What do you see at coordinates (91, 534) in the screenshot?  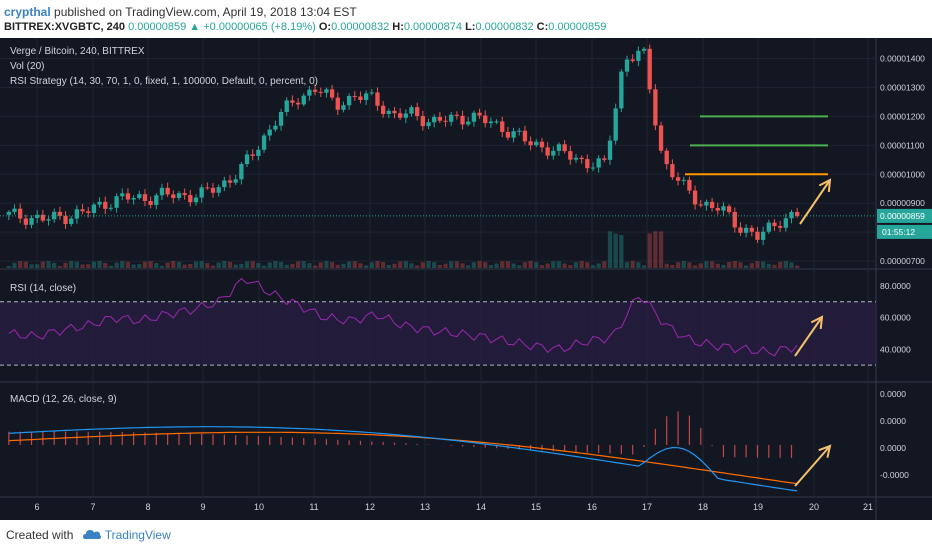 I see `tradingview-cloud-icon` at bounding box center [91, 534].